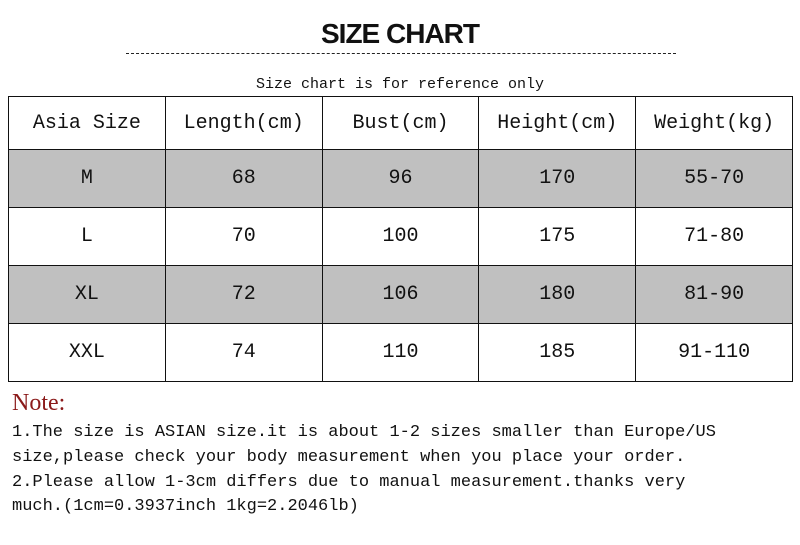  Describe the element at coordinates (714, 178) in the screenshot. I see `table-cell: 55-70` at that location.